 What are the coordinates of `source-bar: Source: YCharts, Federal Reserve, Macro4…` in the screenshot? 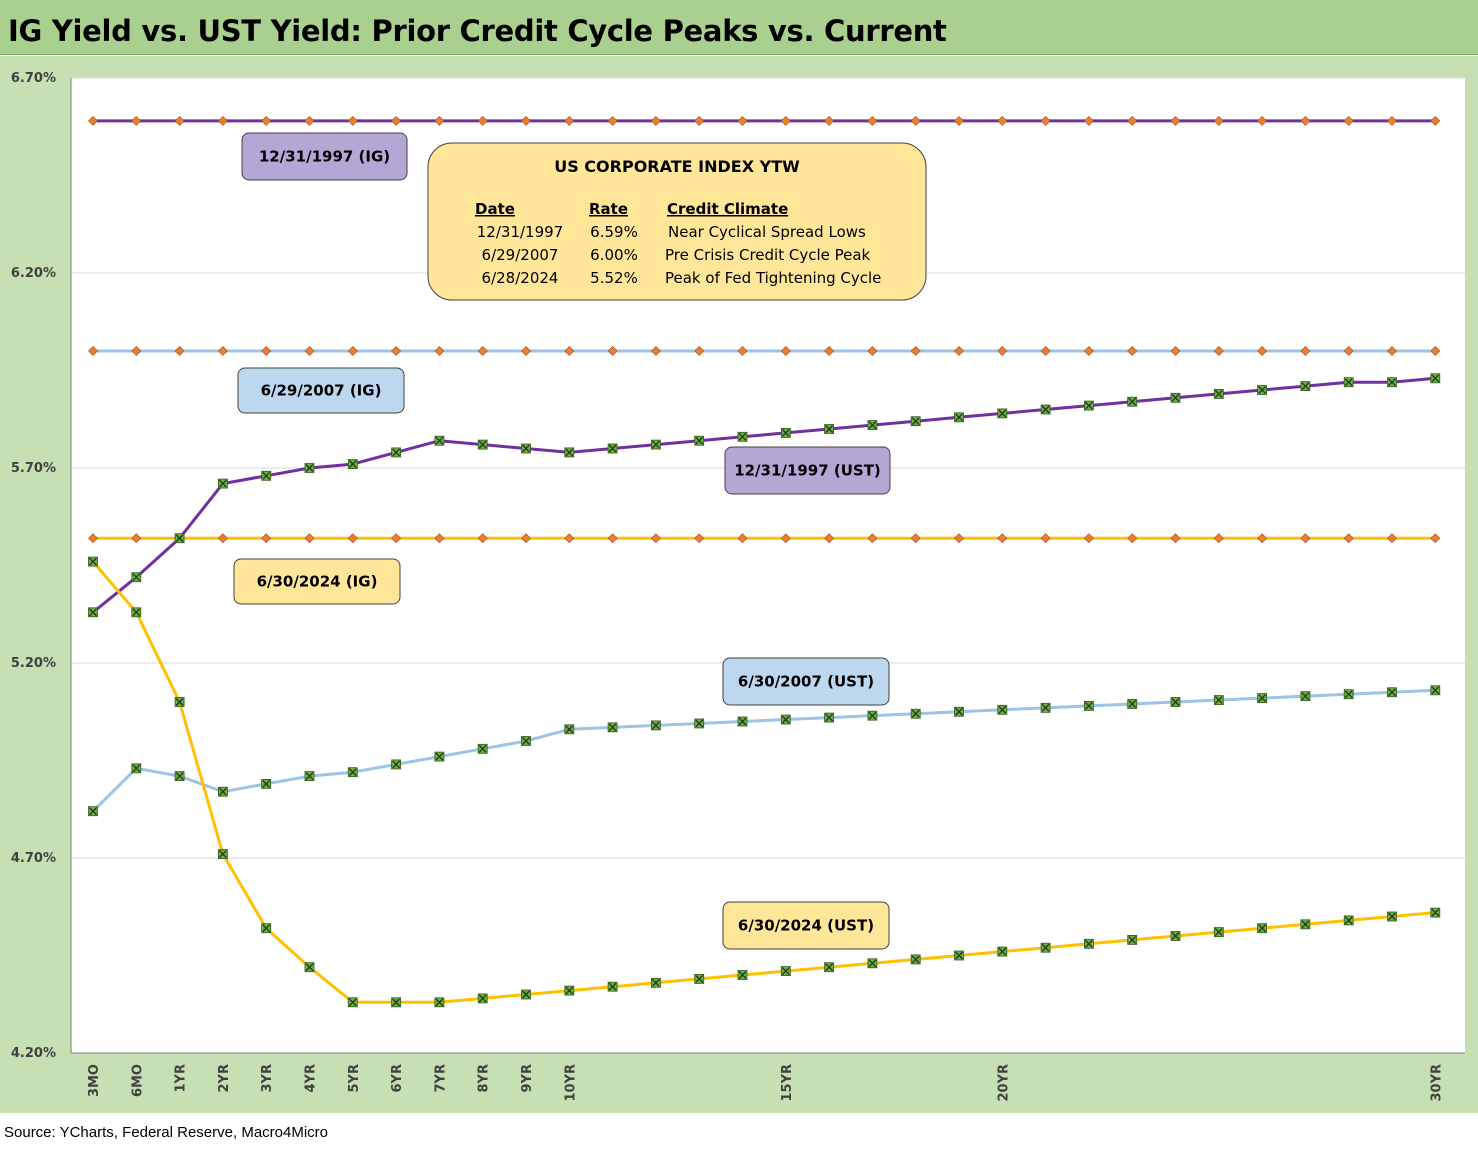 It's located at (739, 1131).